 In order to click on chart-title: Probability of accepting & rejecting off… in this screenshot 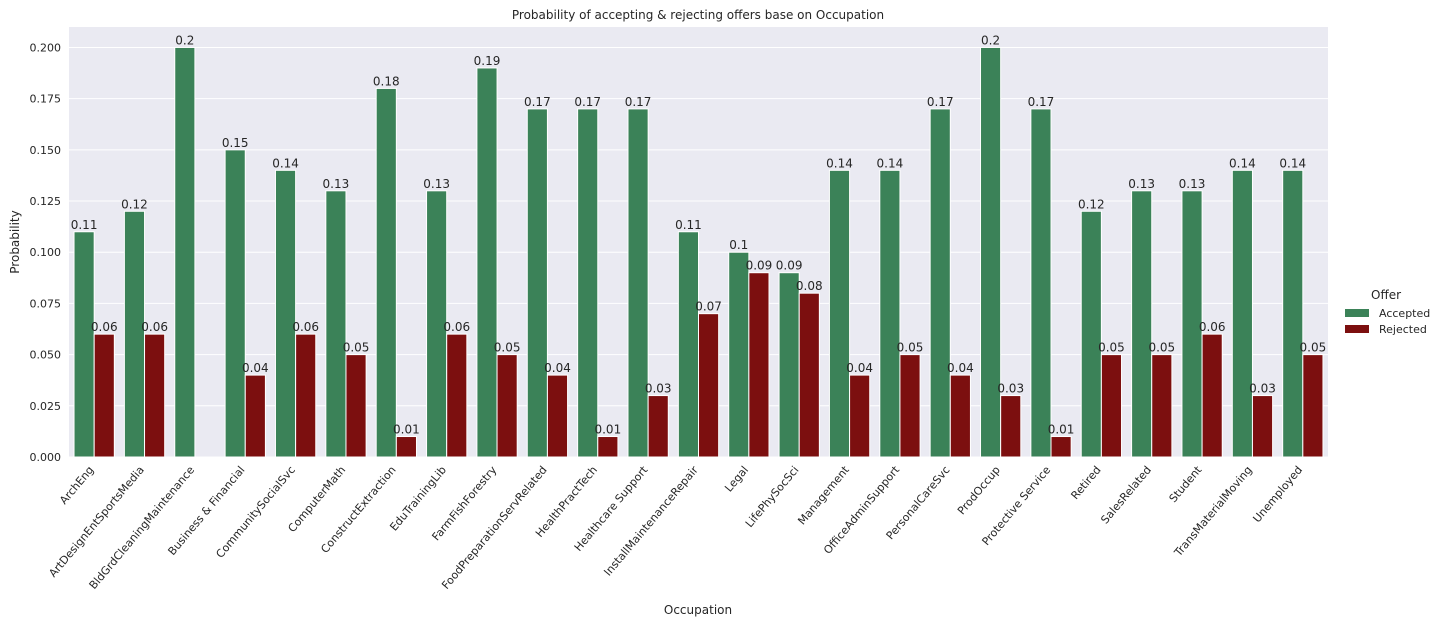, I will do `click(698, 15)`.